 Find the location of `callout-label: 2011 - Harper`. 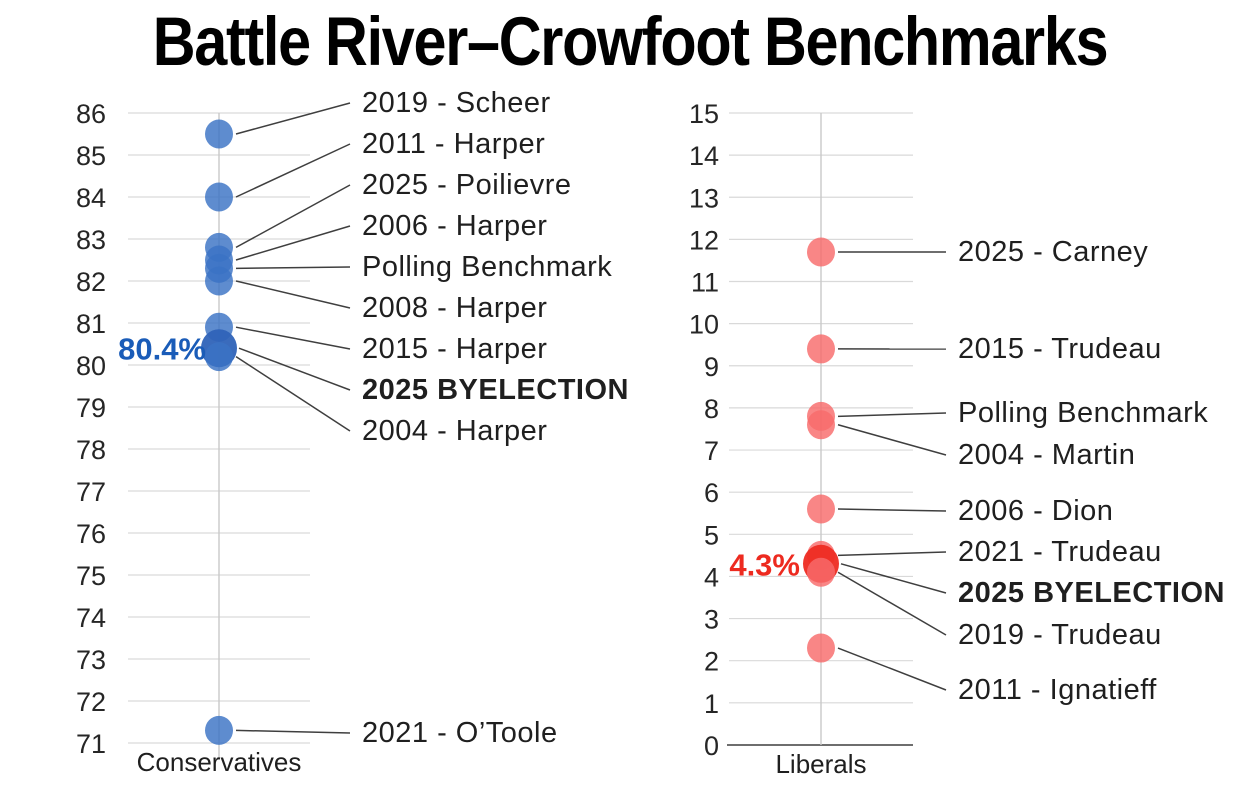

callout-label: 2011 - Harper is located at coordinates (453, 144).